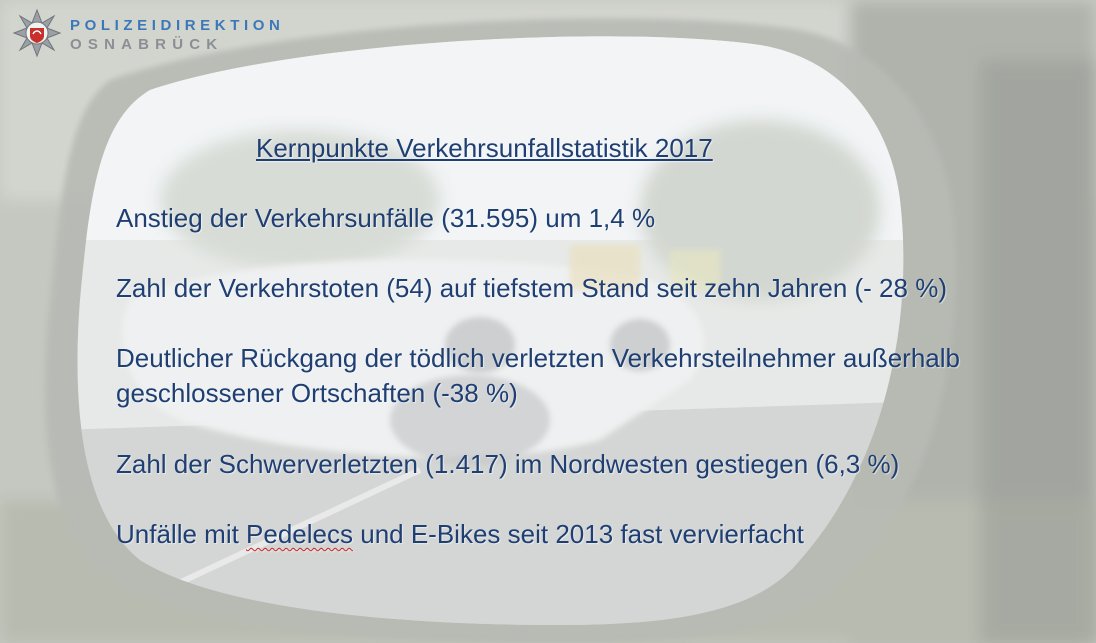 This screenshot has height=643, width=1096. I want to click on police-star-emblem-icon, so click(37, 33).